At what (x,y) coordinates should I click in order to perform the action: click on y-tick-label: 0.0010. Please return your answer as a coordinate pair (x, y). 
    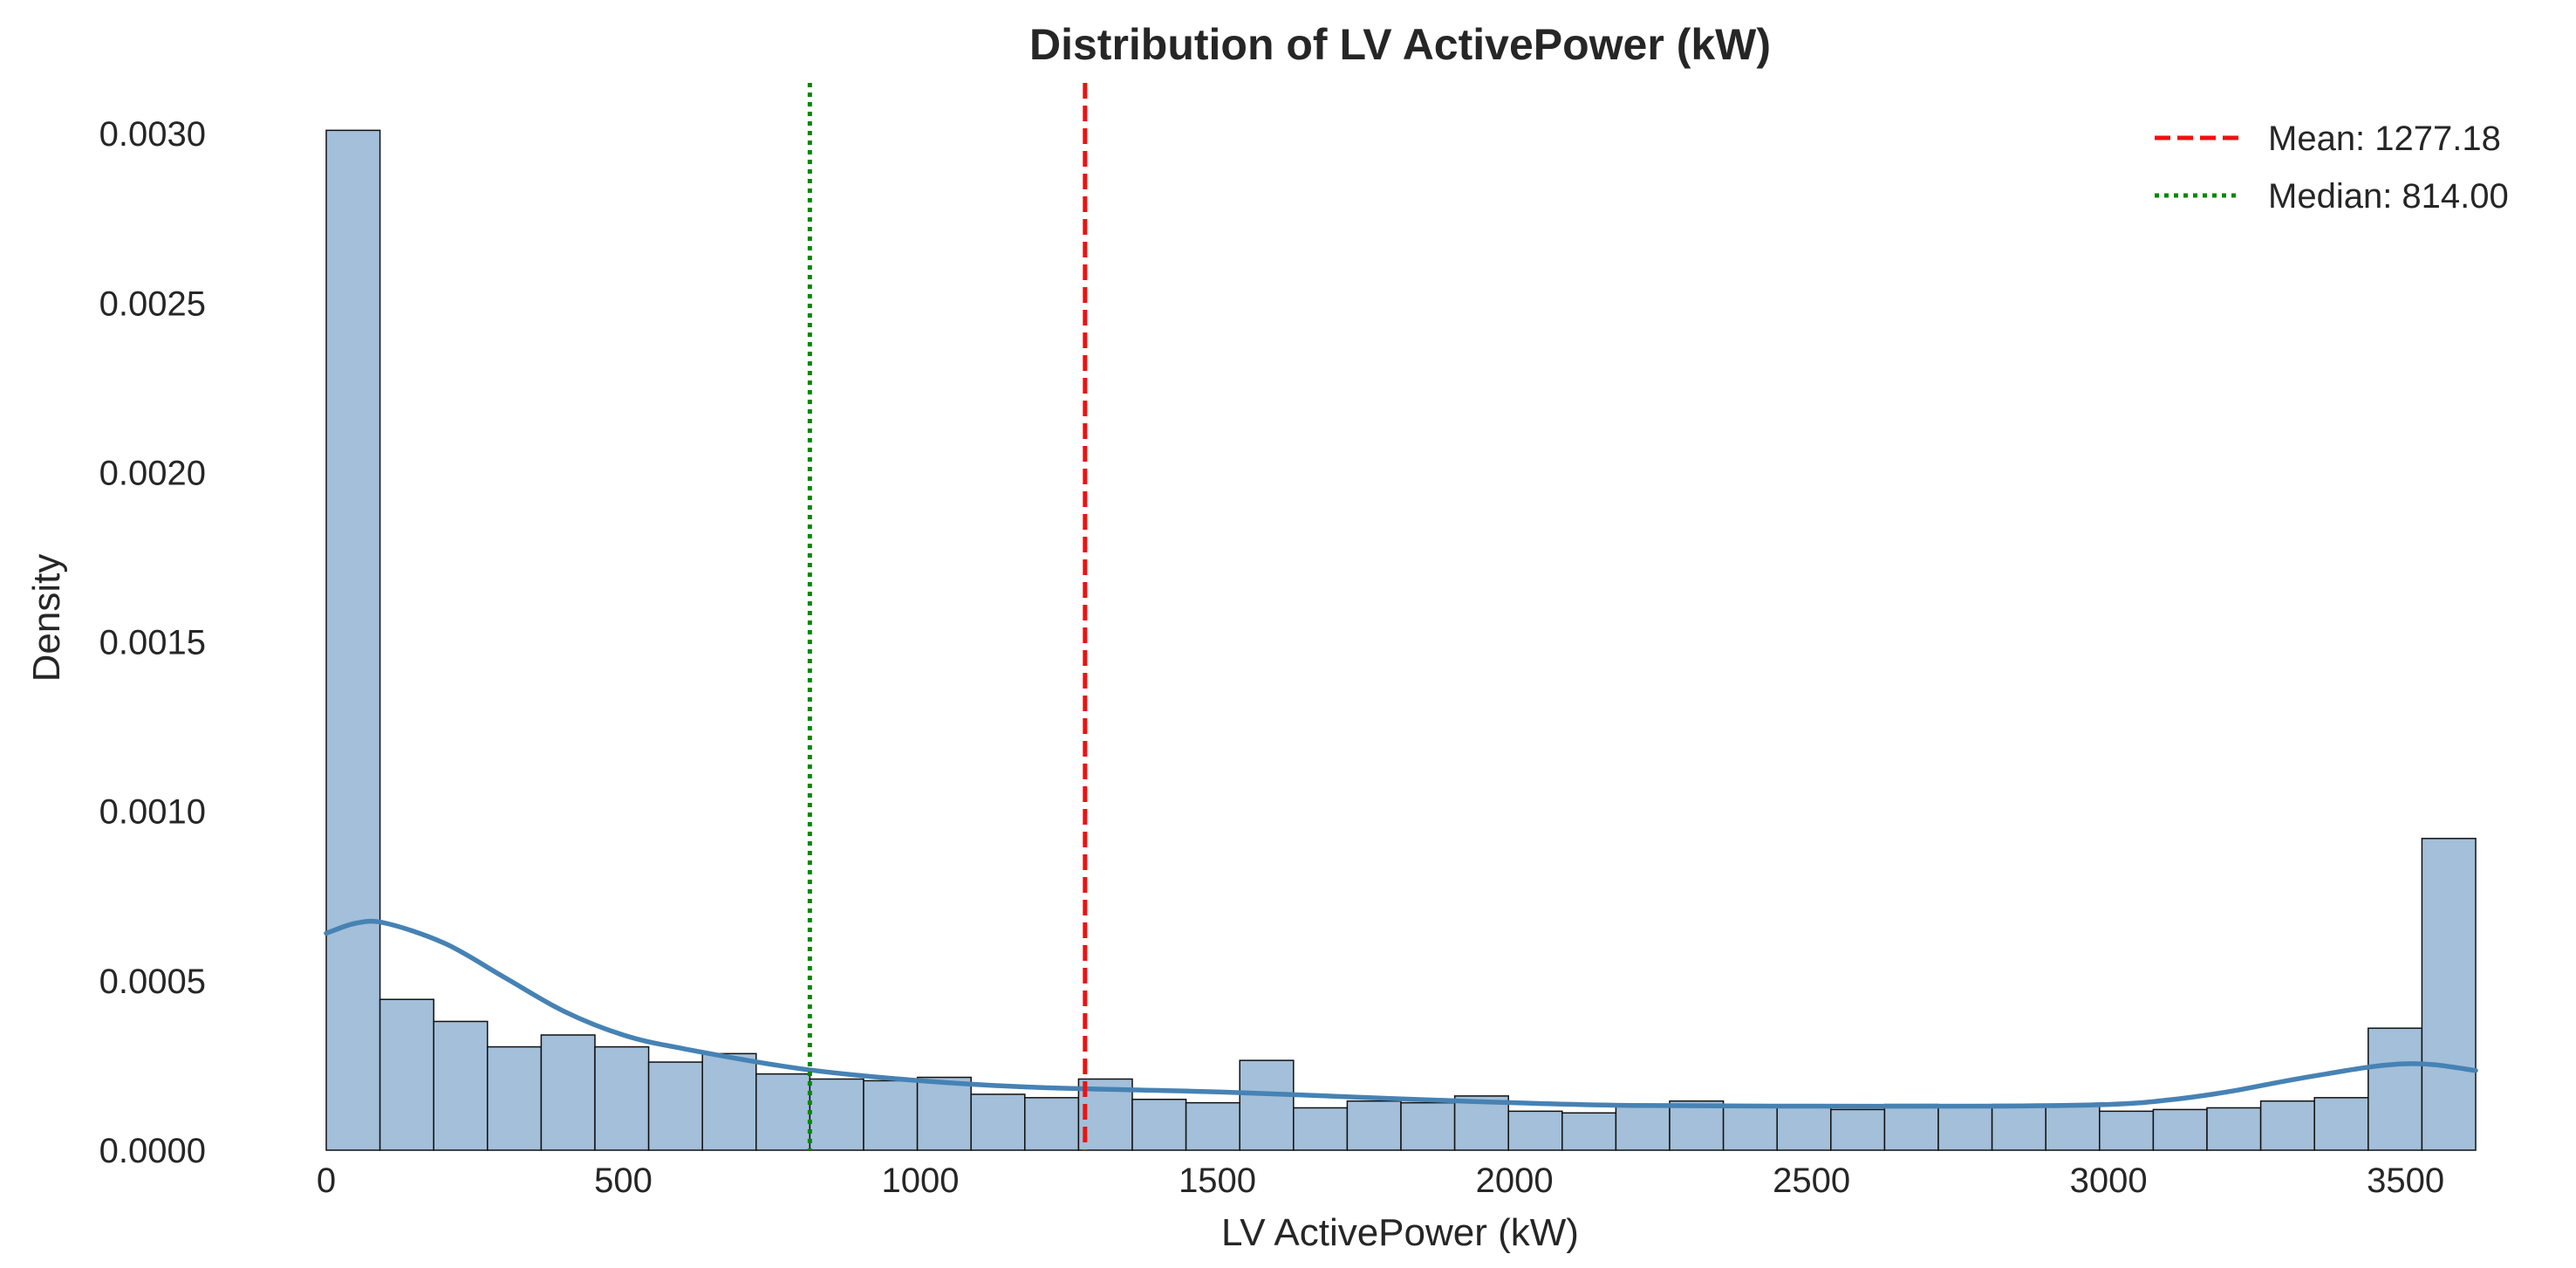
    Looking at the image, I should click on (152, 812).